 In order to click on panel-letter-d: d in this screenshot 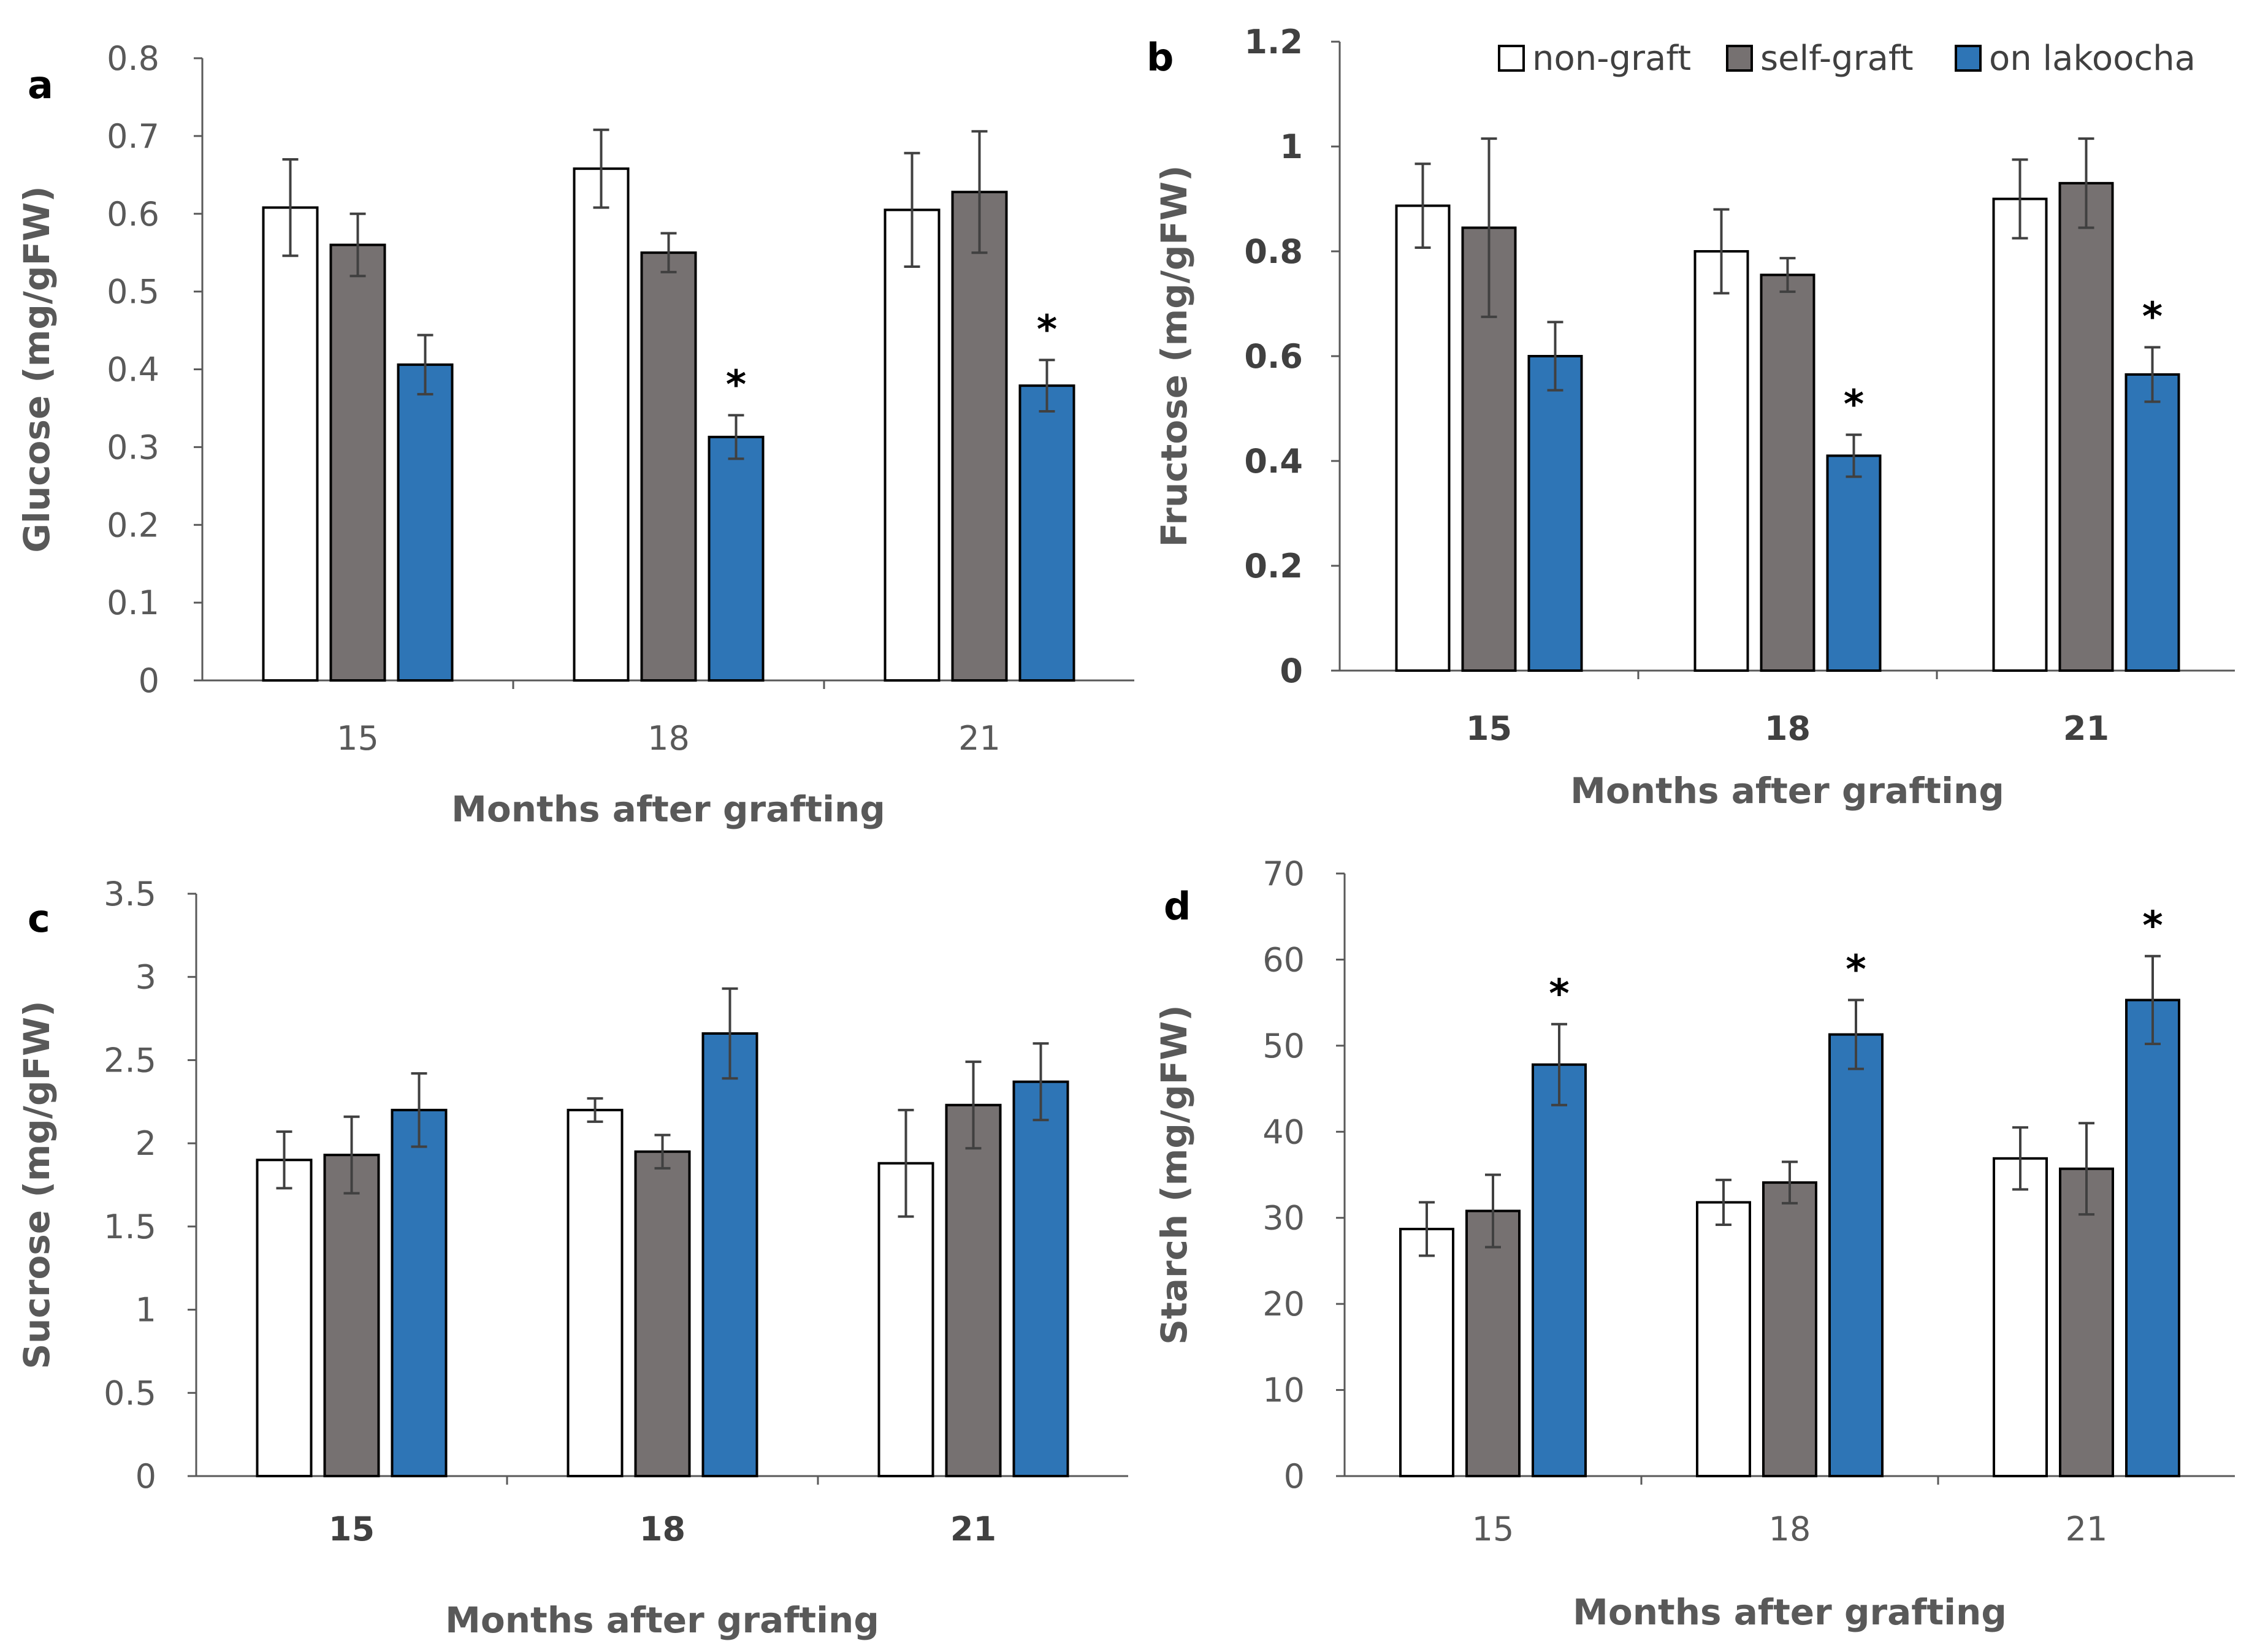, I will do `click(1177, 906)`.